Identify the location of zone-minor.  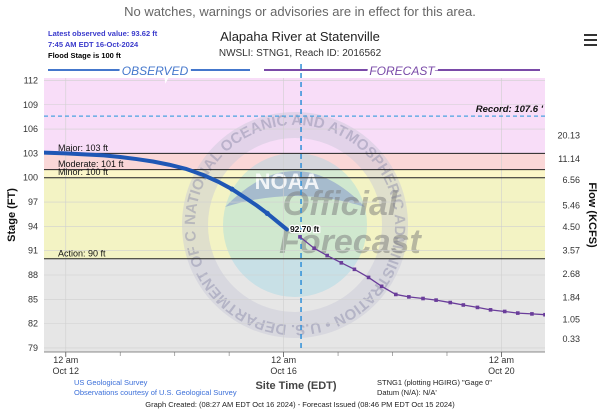
(294, 173).